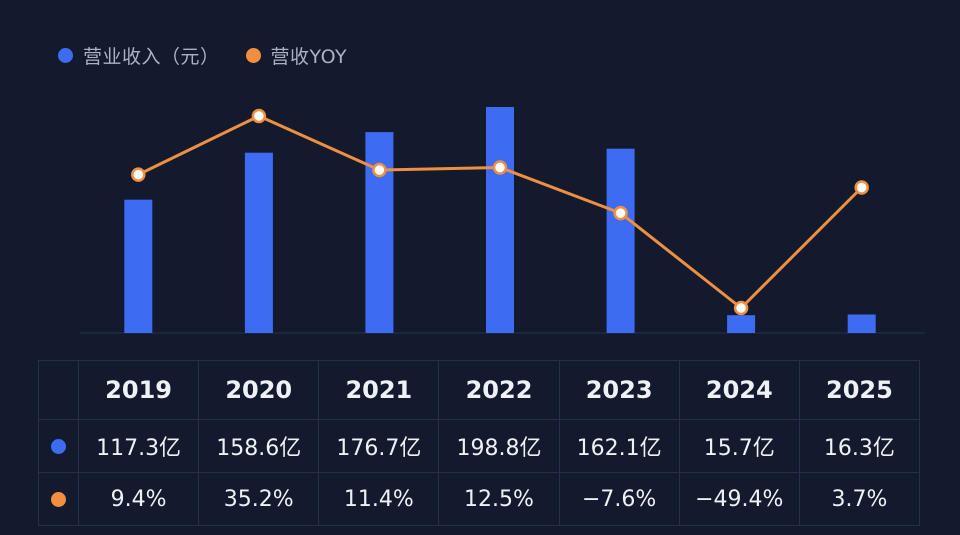  Describe the element at coordinates (741, 324) in the screenshot. I see `revenue-bar-2024` at that location.